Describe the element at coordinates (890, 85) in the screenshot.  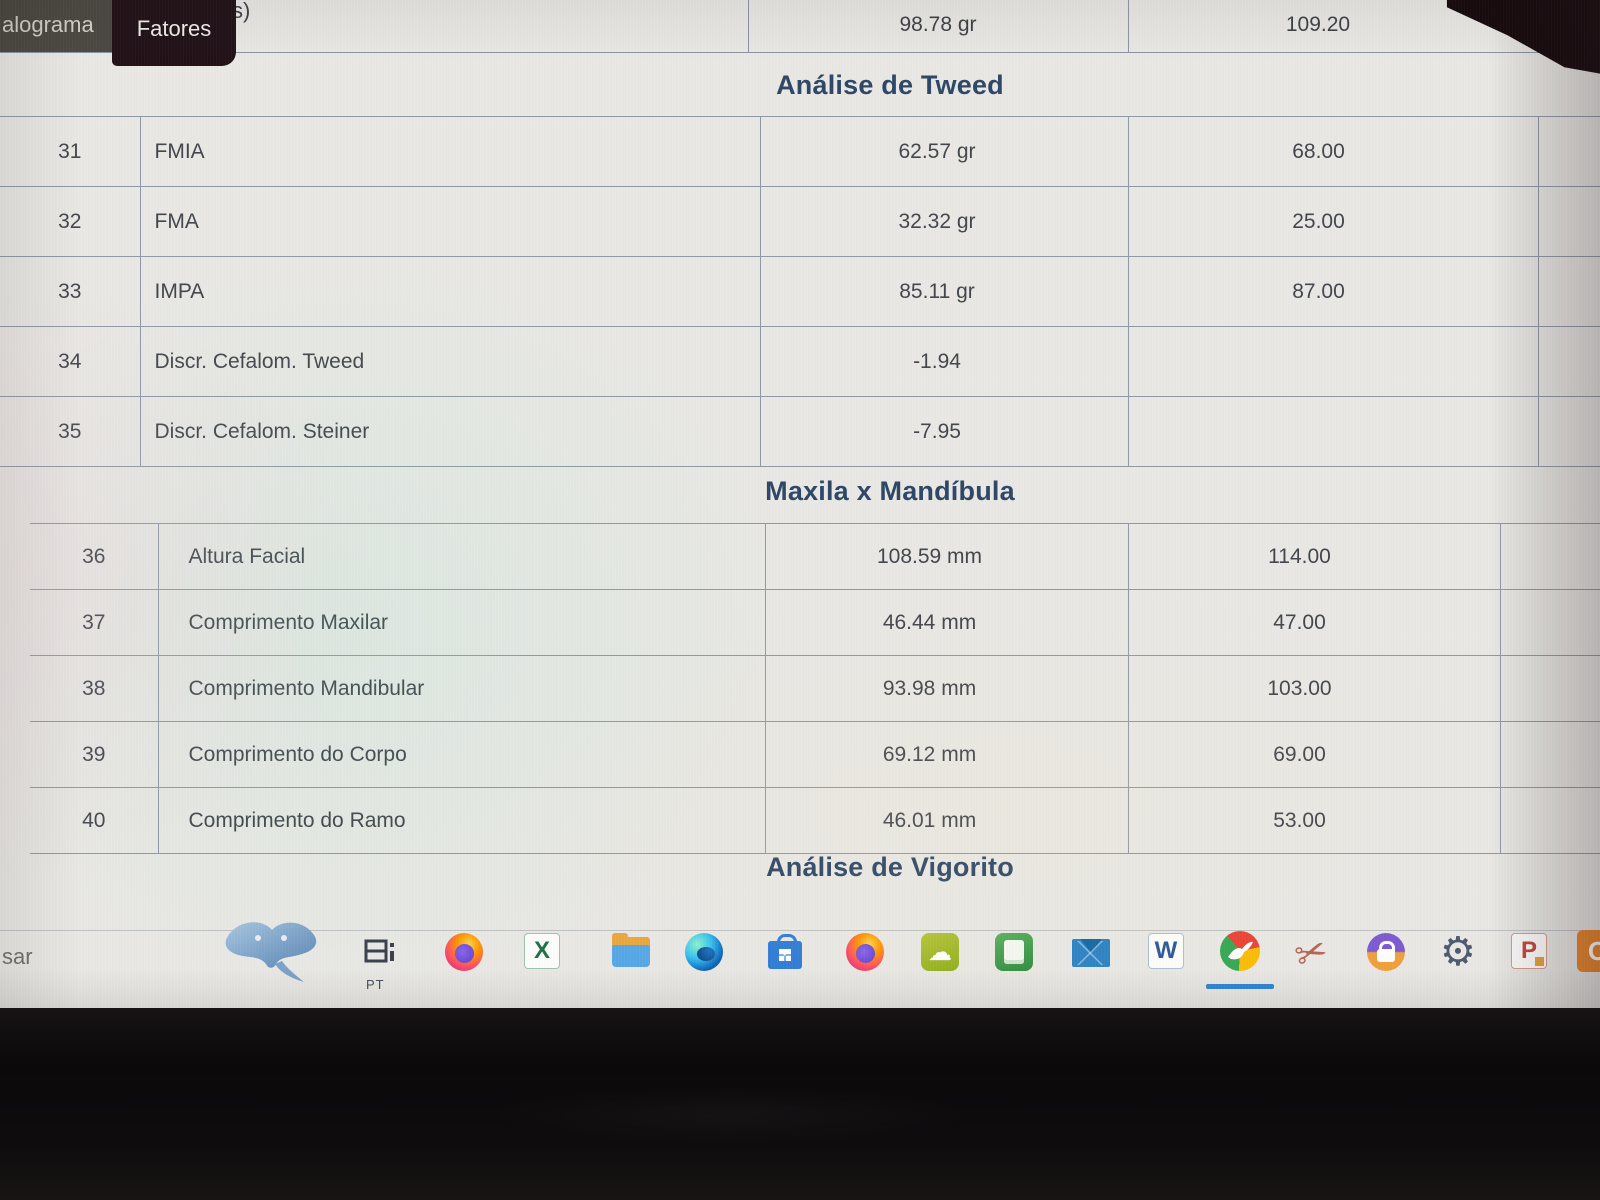
I see `section-title-tweed: Análise de Tweed` at that location.